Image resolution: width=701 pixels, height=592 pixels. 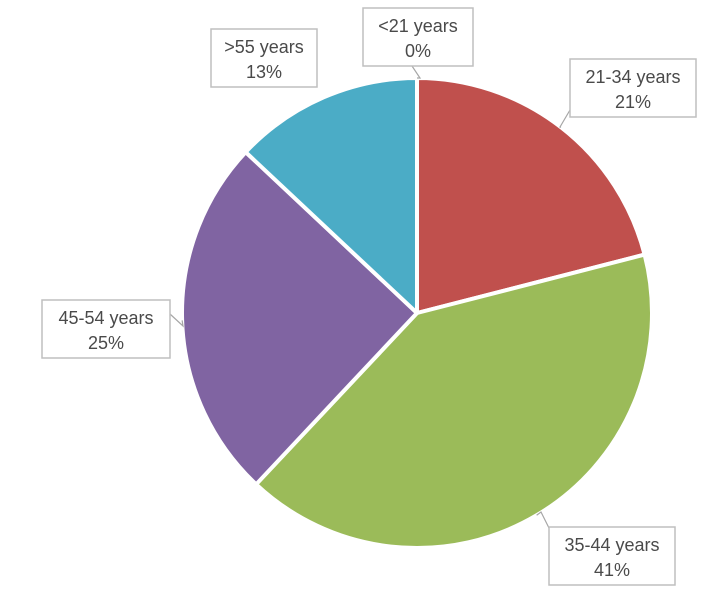 I want to click on label-percent-under-21-years: 0%, so click(x=418, y=51).